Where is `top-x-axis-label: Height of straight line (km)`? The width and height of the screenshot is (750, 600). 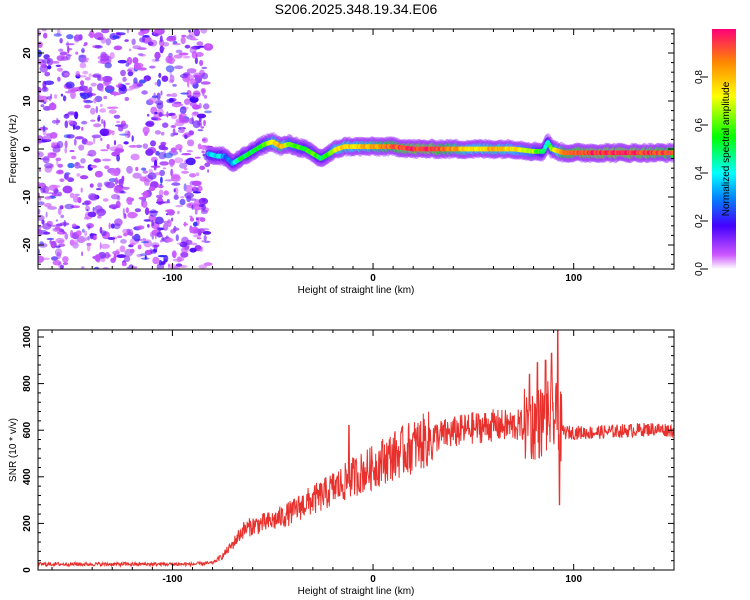 top-x-axis-label: Height of straight line (km) is located at coordinates (356, 290).